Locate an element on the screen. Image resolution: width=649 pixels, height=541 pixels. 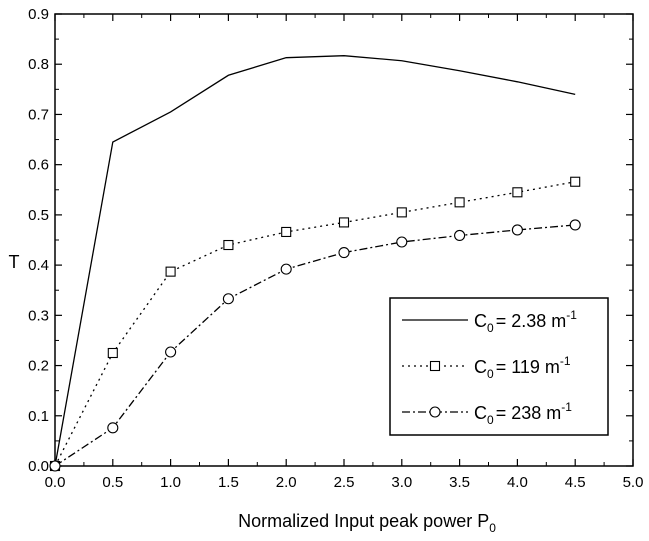
legend-label-value: = 119 m is located at coordinates (528, 367).